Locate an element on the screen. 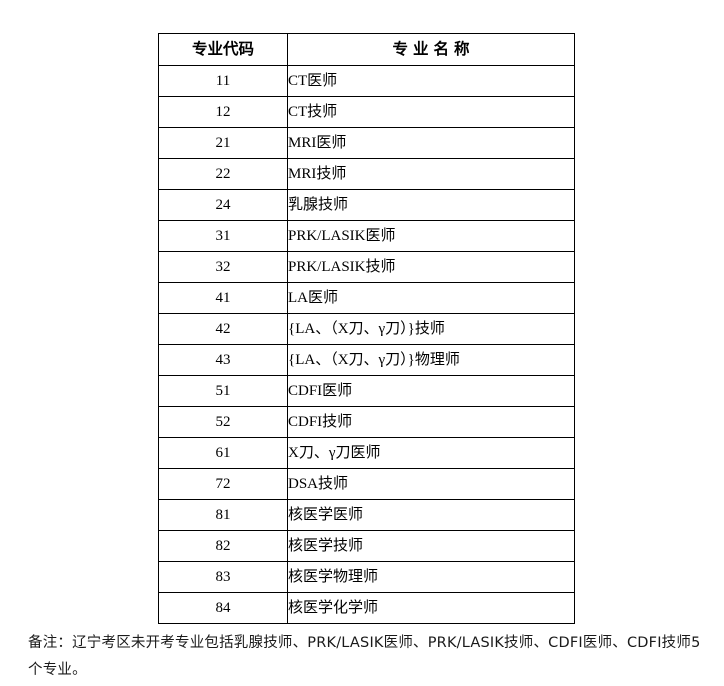 The height and width of the screenshot is (686, 724). table-row: 12 CT技师 is located at coordinates (366, 112).